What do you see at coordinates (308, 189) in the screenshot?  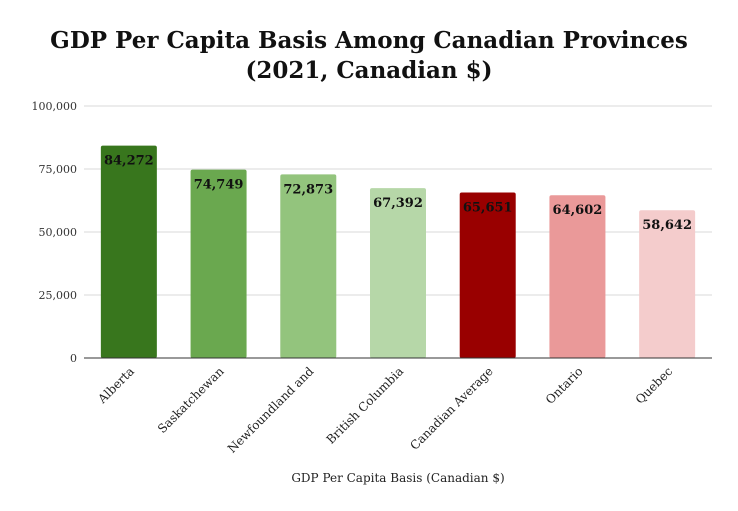 I see `bar-value-label: 72,873` at bounding box center [308, 189].